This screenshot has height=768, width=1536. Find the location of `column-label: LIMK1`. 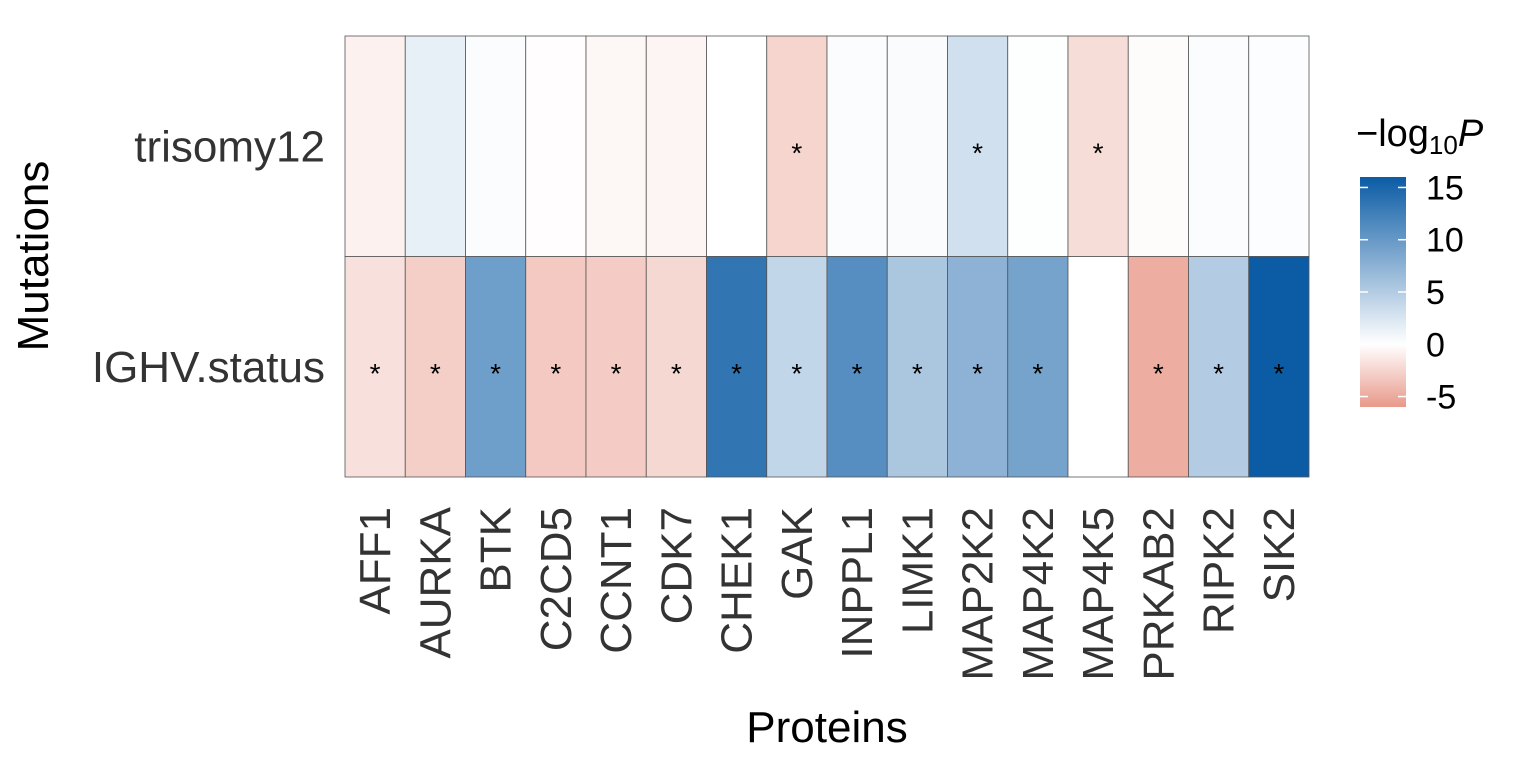

column-label: LIMK1 is located at coordinates (917, 570).